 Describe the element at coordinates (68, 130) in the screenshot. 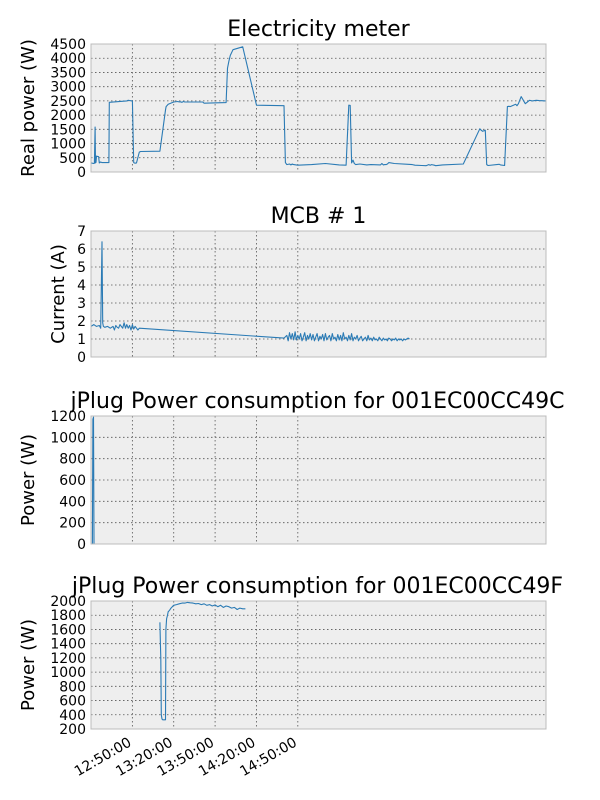

I see `y-tick-label: 1500` at that location.